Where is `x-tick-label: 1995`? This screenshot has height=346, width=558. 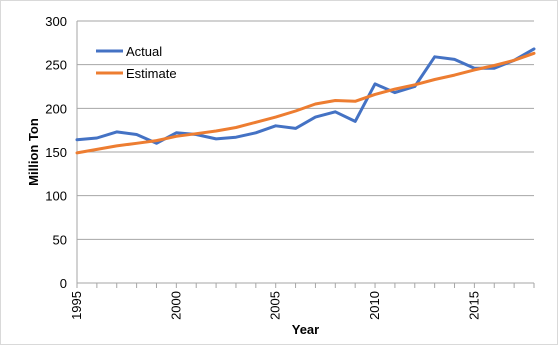
x-tick-label: 1995 is located at coordinates (76, 305).